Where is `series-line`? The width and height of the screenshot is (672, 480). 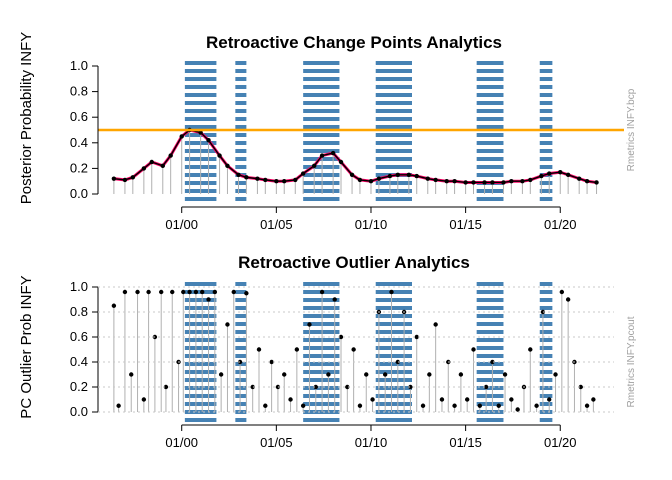 series-line is located at coordinates (355, 156).